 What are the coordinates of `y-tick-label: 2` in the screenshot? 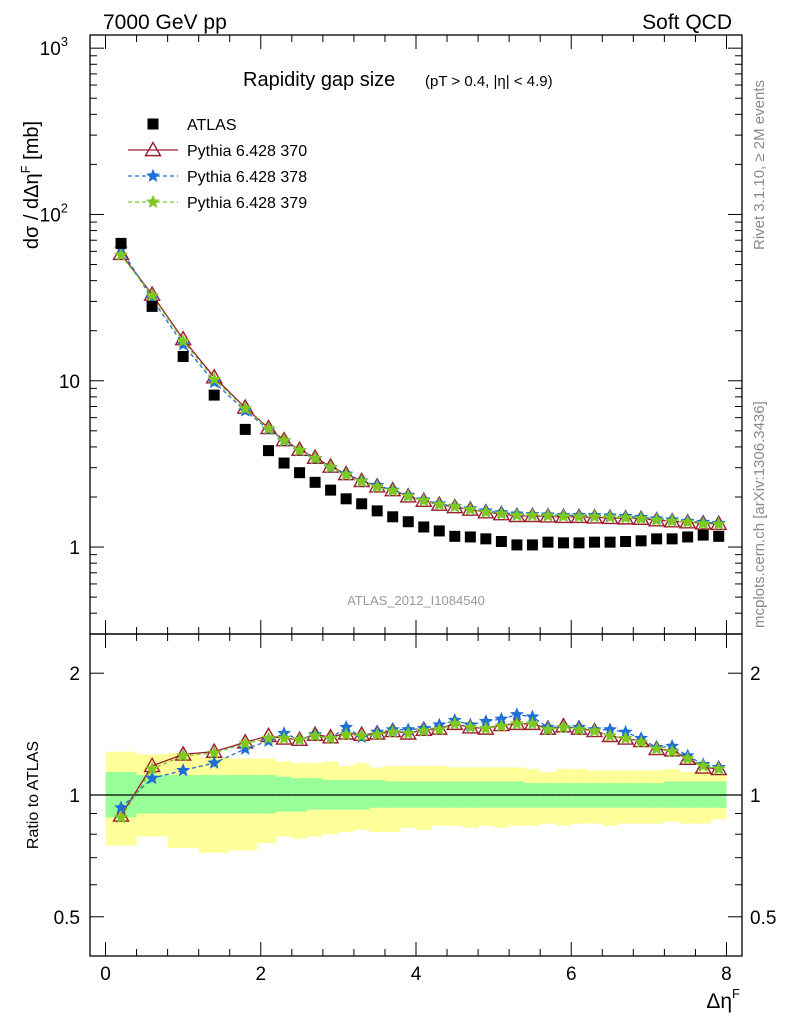 It's located at (74, 674).